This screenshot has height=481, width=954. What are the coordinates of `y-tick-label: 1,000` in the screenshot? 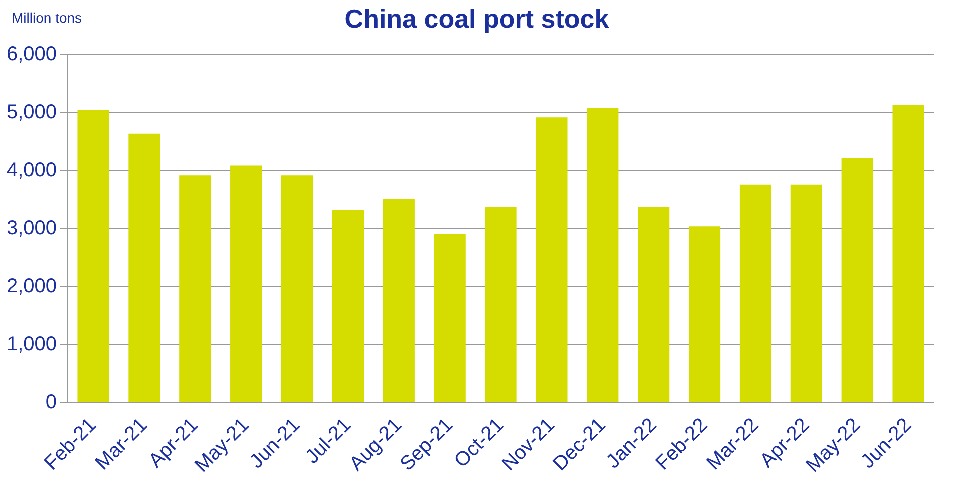 It's located at (32, 344).